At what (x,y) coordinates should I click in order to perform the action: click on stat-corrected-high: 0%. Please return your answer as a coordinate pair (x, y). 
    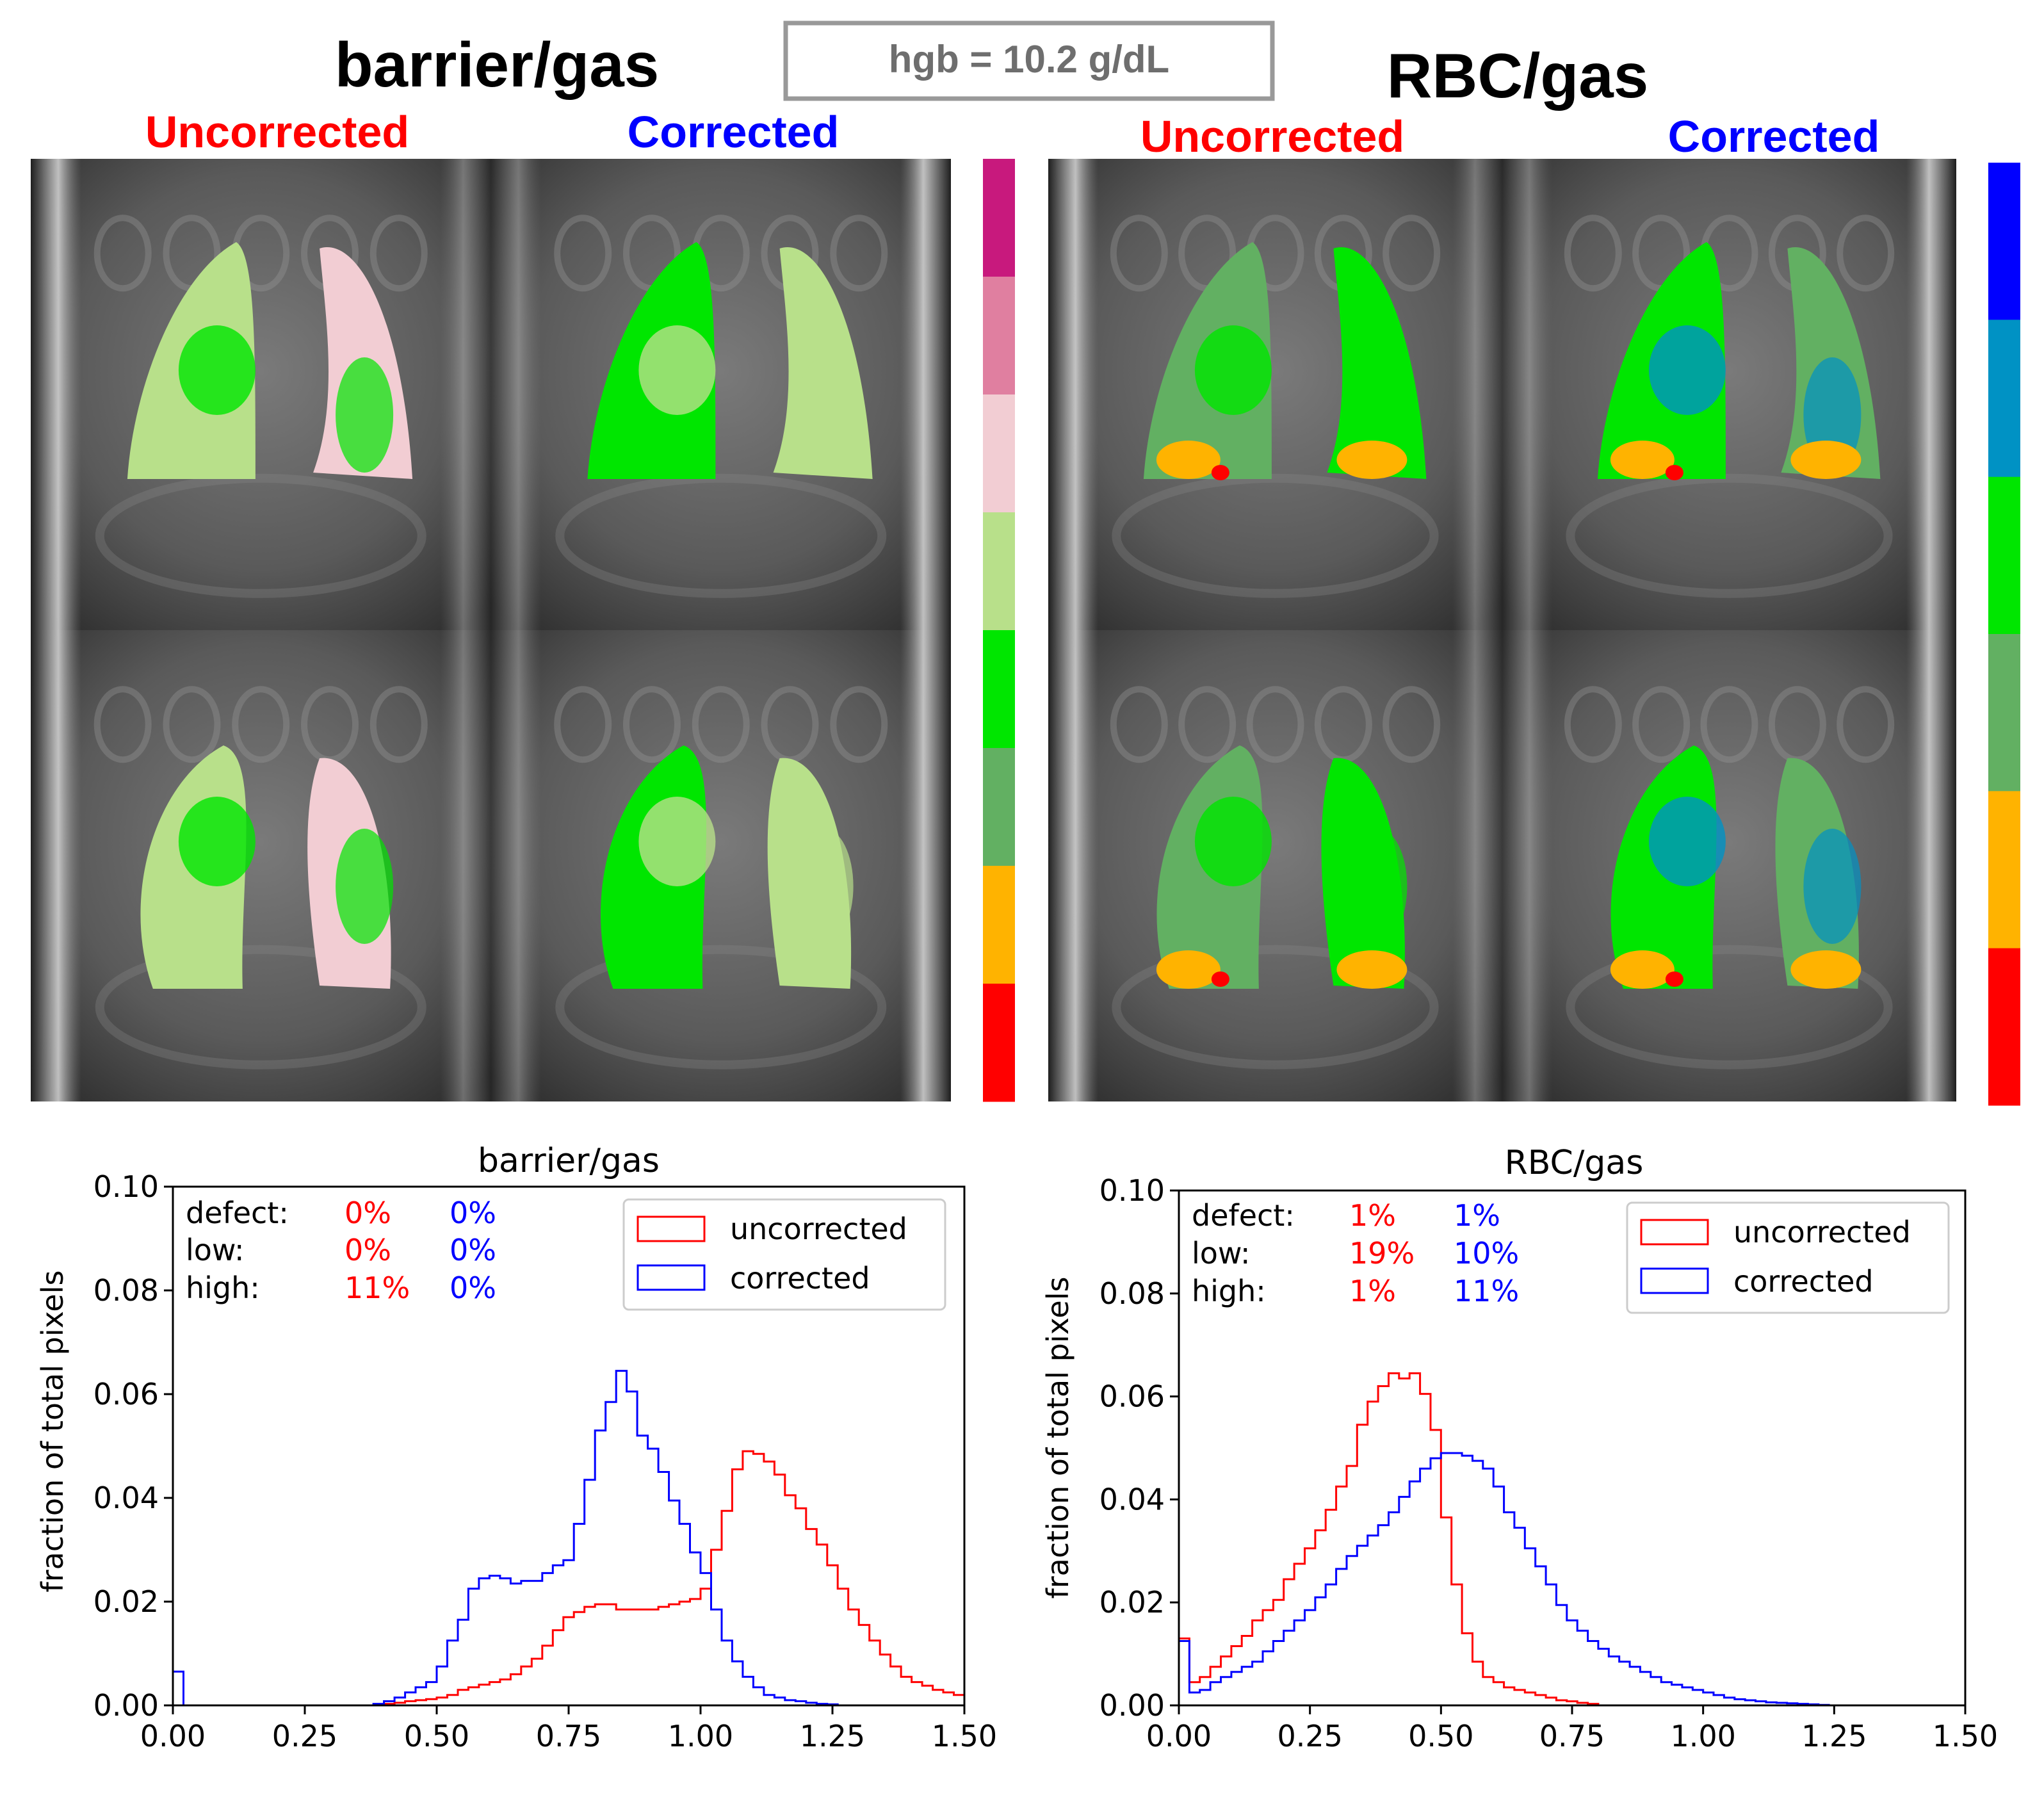
    Looking at the image, I should click on (473, 1288).